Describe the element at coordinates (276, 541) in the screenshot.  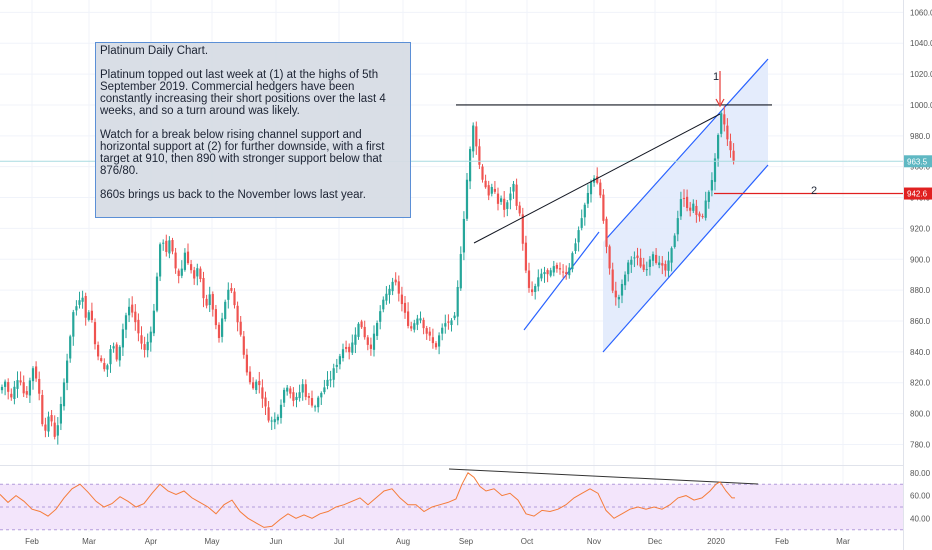
I see `time-tick-label: Jun` at that location.